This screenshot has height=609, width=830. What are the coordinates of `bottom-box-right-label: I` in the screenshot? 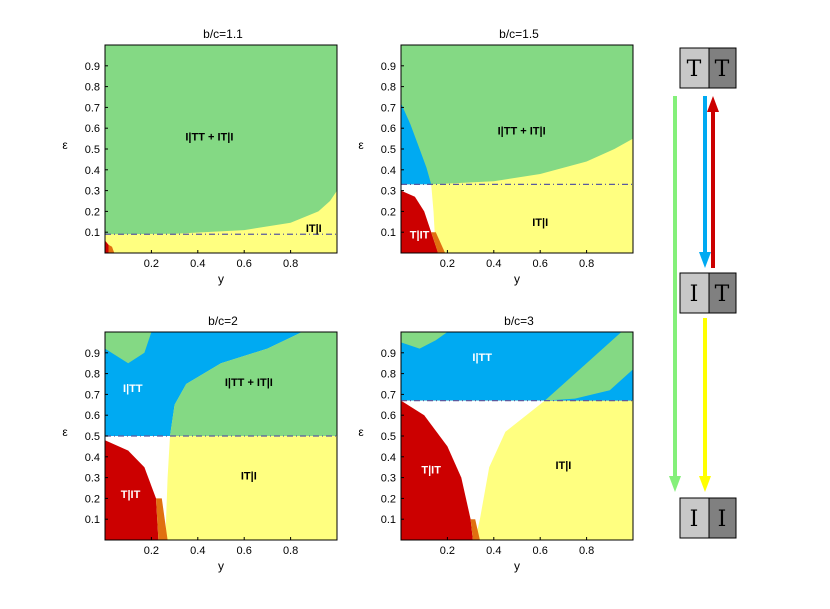 It's located at (722, 519).